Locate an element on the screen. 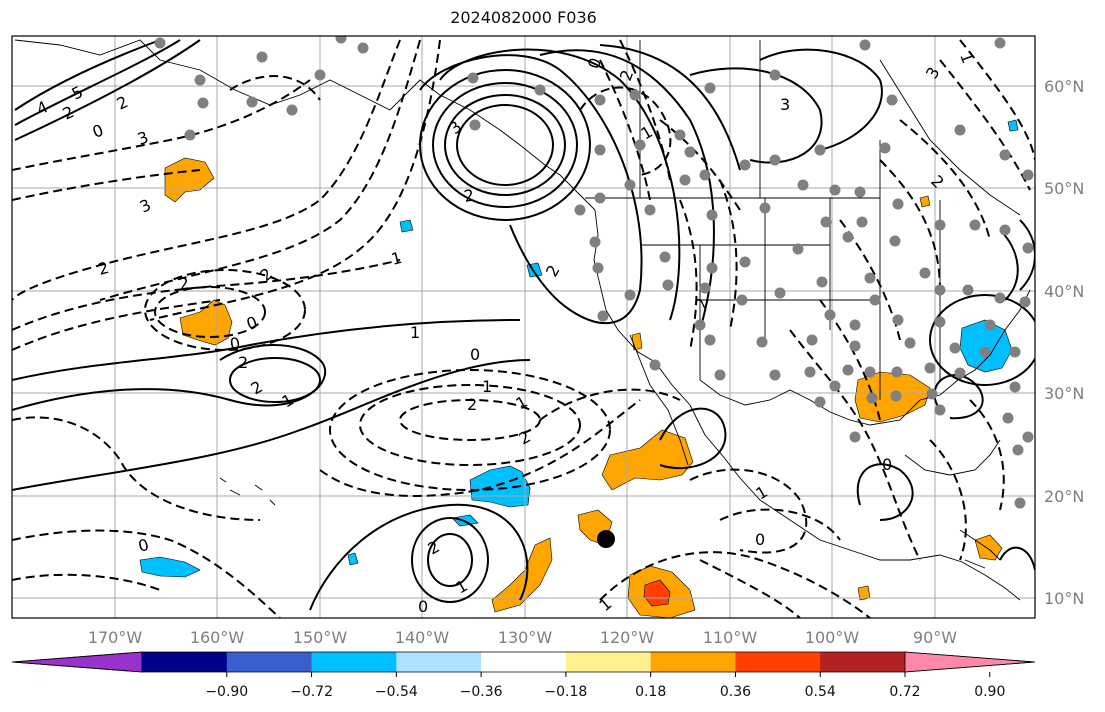 Image resolution: width=1105 pixels, height=712 pixels. colorbar-tick-label: −0.18 is located at coordinates (565, 692).